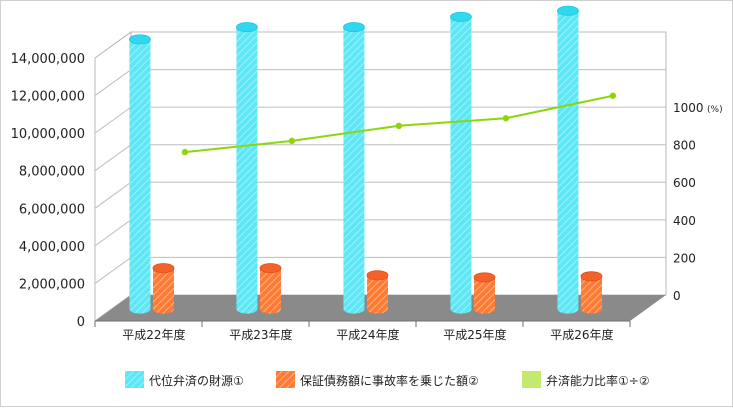  I want to click on y-right-tick-label: 400, so click(684, 221).